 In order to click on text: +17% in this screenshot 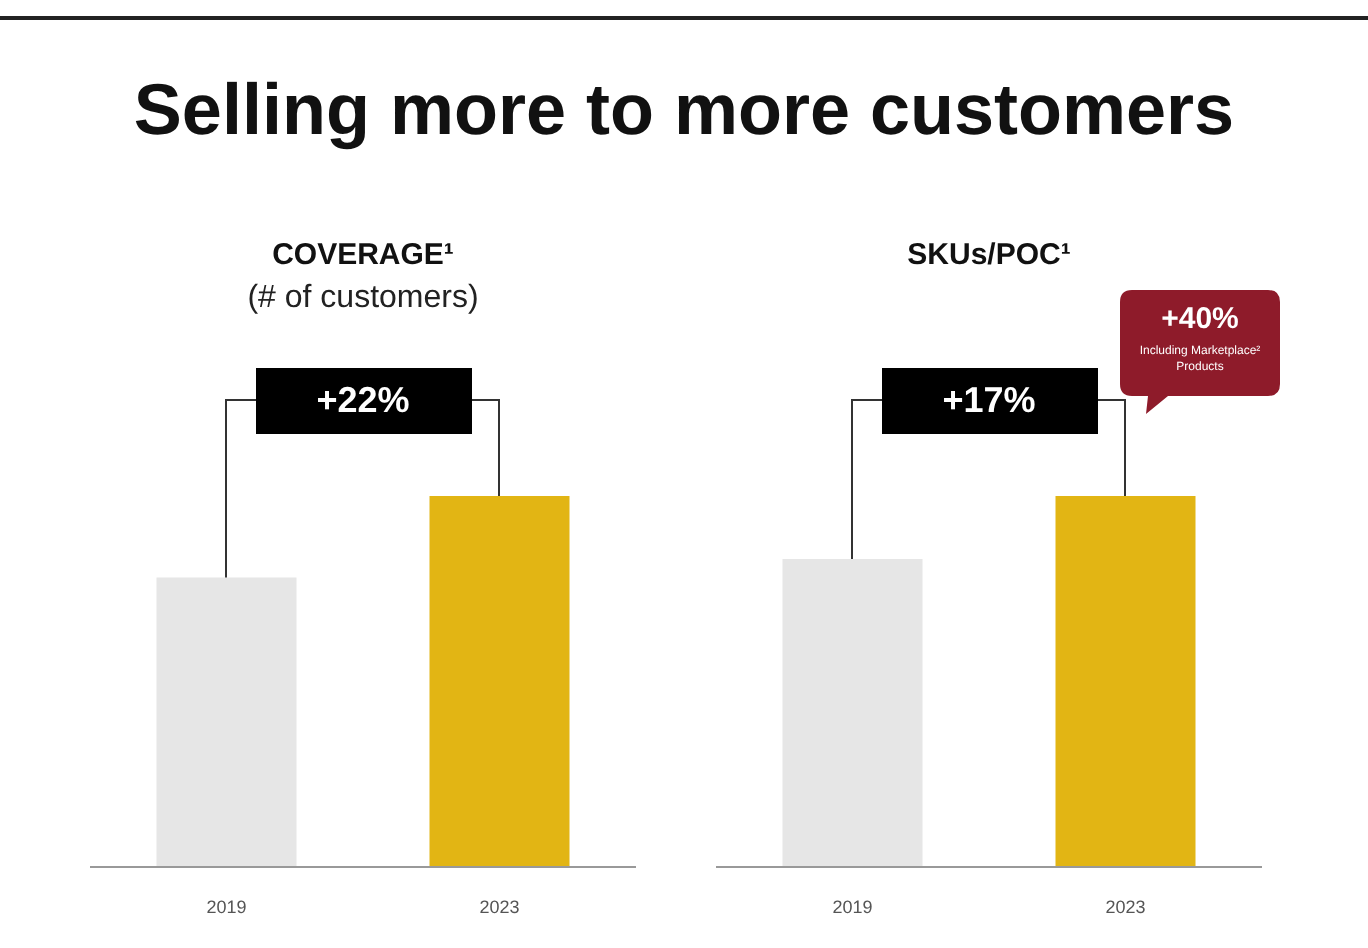, I will do `click(989, 401)`.